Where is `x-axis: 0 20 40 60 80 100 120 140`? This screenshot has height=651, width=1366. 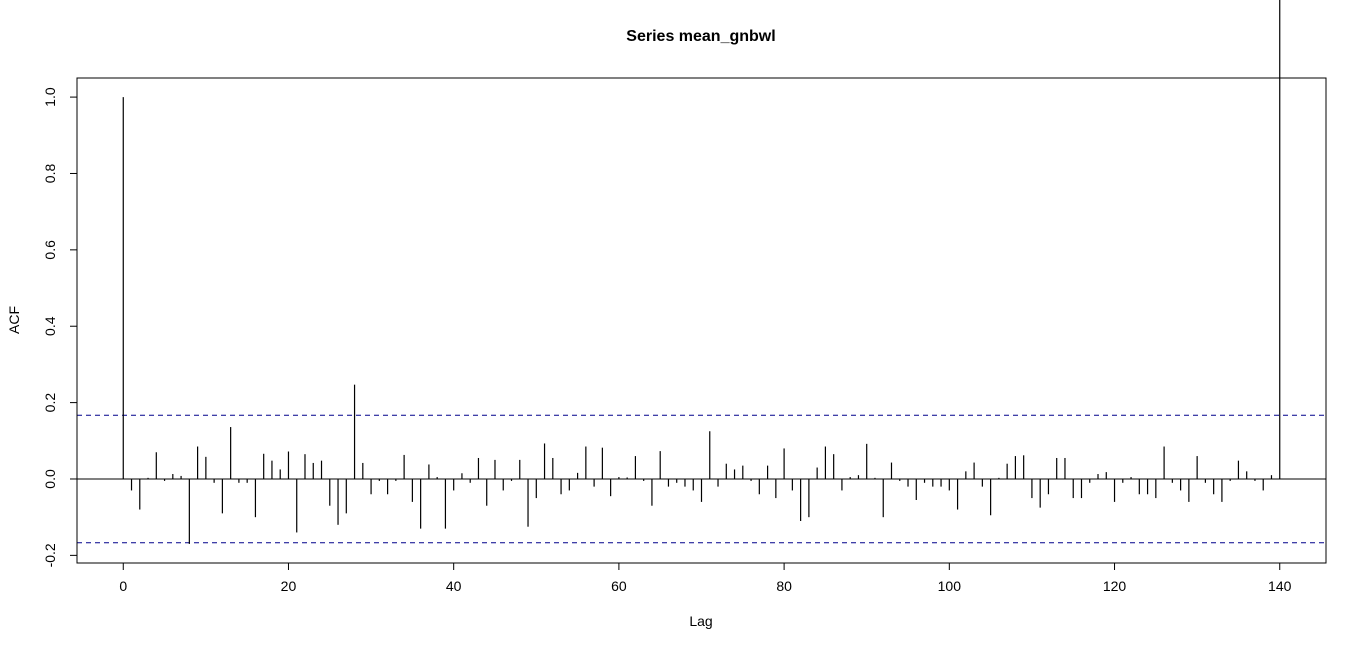
x-axis: 0 20 40 60 80 100 120 140 is located at coordinates (705, 578).